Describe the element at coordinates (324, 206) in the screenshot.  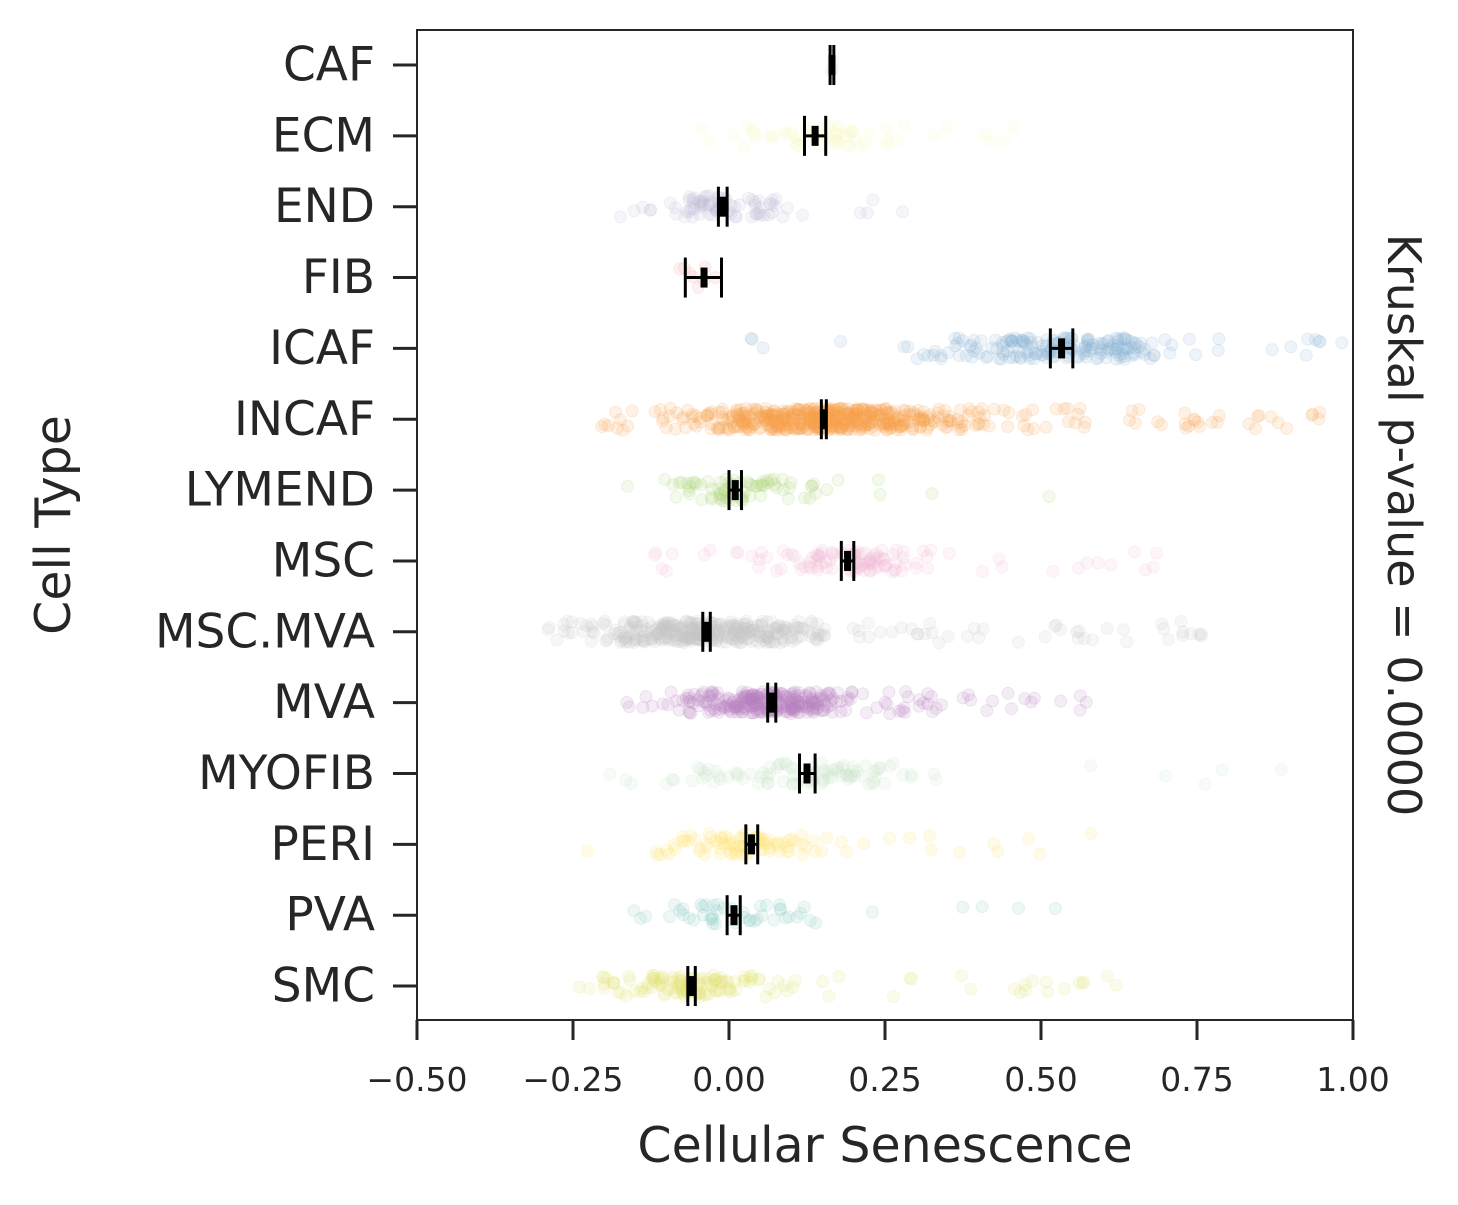
I see `y-tick-label: END` at that location.